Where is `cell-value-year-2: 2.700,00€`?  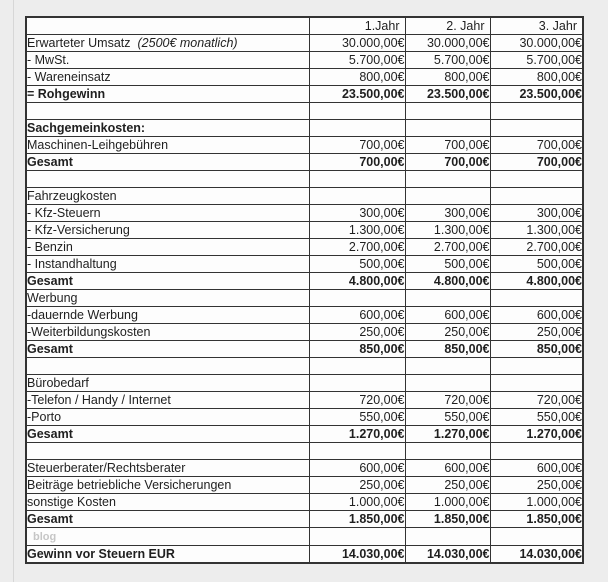
cell-value-year-2: 2.700,00€ is located at coordinates (447, 247).